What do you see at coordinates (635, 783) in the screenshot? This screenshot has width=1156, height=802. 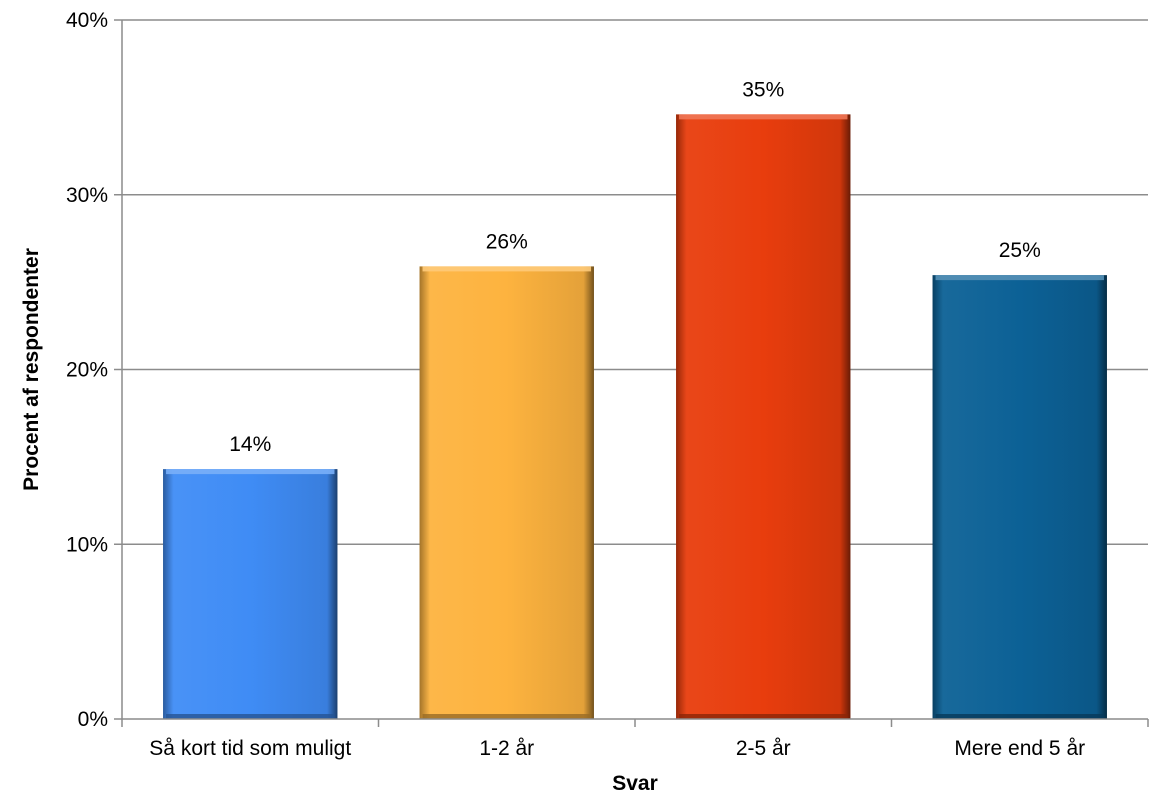 I see `x-axis-title: Svar` at bounding box center [635, 783].